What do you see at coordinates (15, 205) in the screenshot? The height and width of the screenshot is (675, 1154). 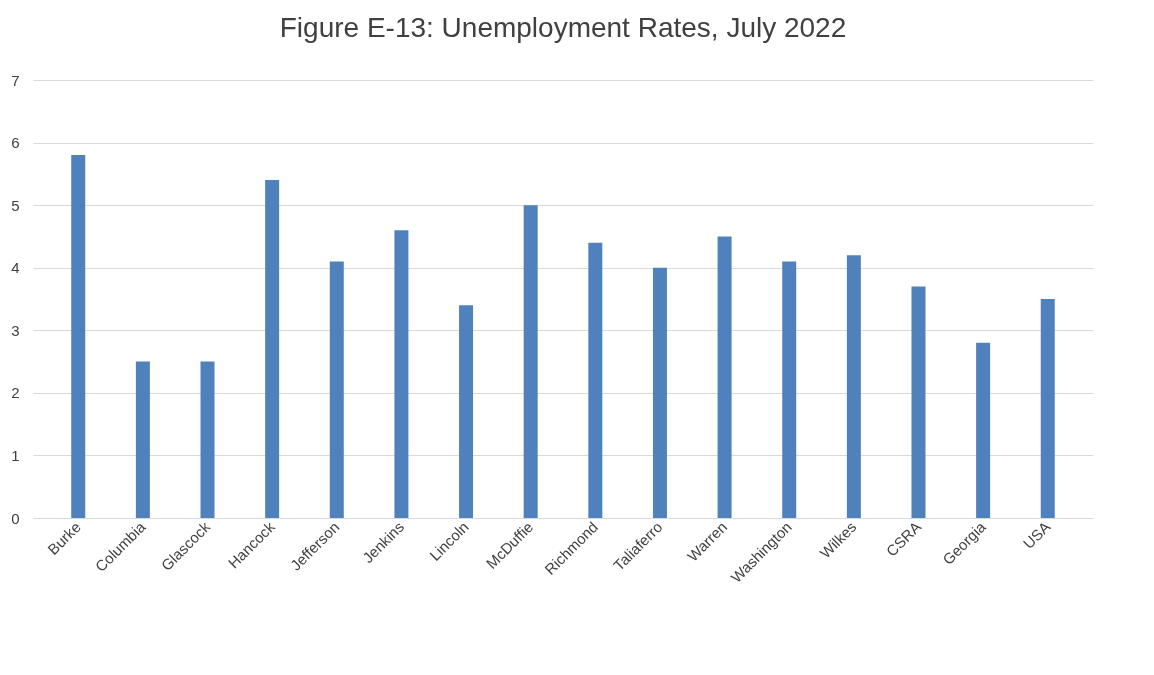 I see `y-tick-label: 5` at bounding box center [15, 205].